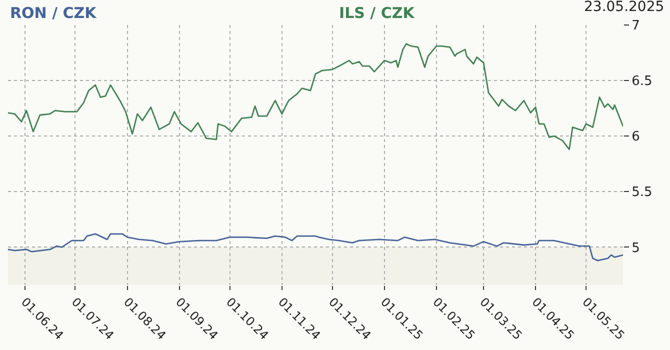  I want to click on y-tick-label: 5.5, so click(642, 192).